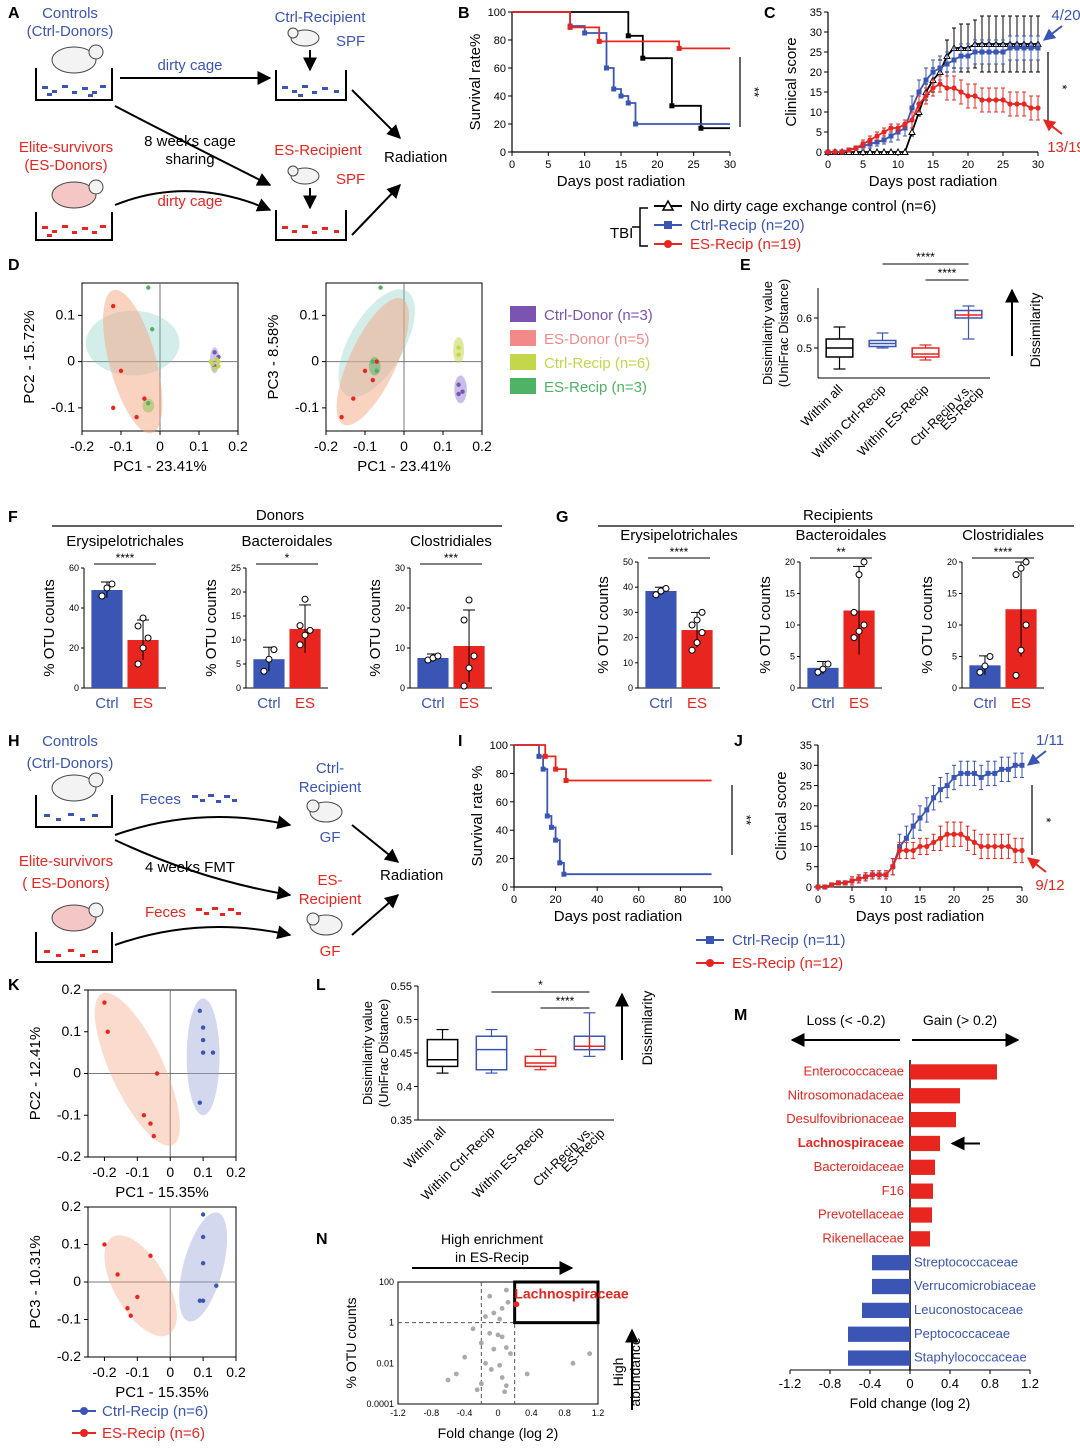 The image size is (1080, 1449). What do you see at coordinates (975, 1285) in the screenshot?
I see `category-label: Verrucomicrobiaceae` at bounding box center [975, 1285].